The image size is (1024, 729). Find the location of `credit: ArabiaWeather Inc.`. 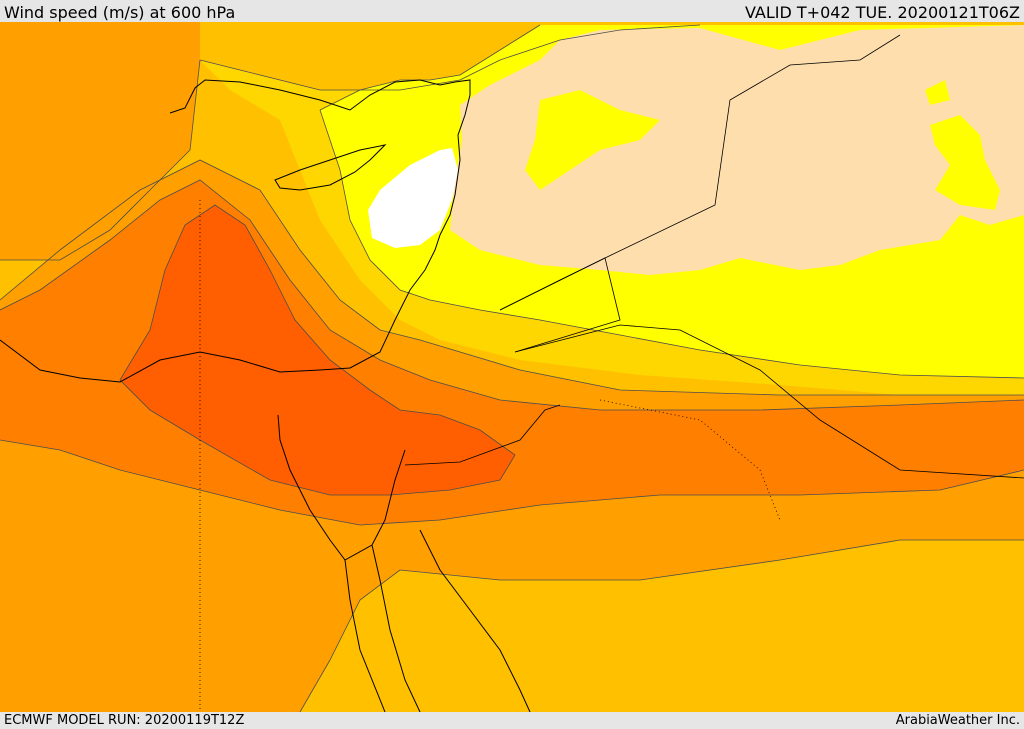

credit: ArabiaWeather Inc. is located at coordinates (957, 720).